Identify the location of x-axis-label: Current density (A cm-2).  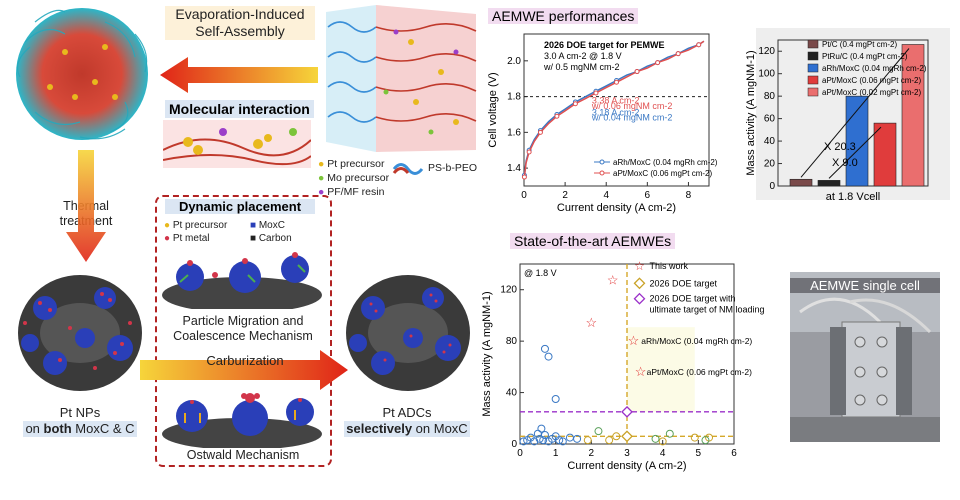
(616, 208).